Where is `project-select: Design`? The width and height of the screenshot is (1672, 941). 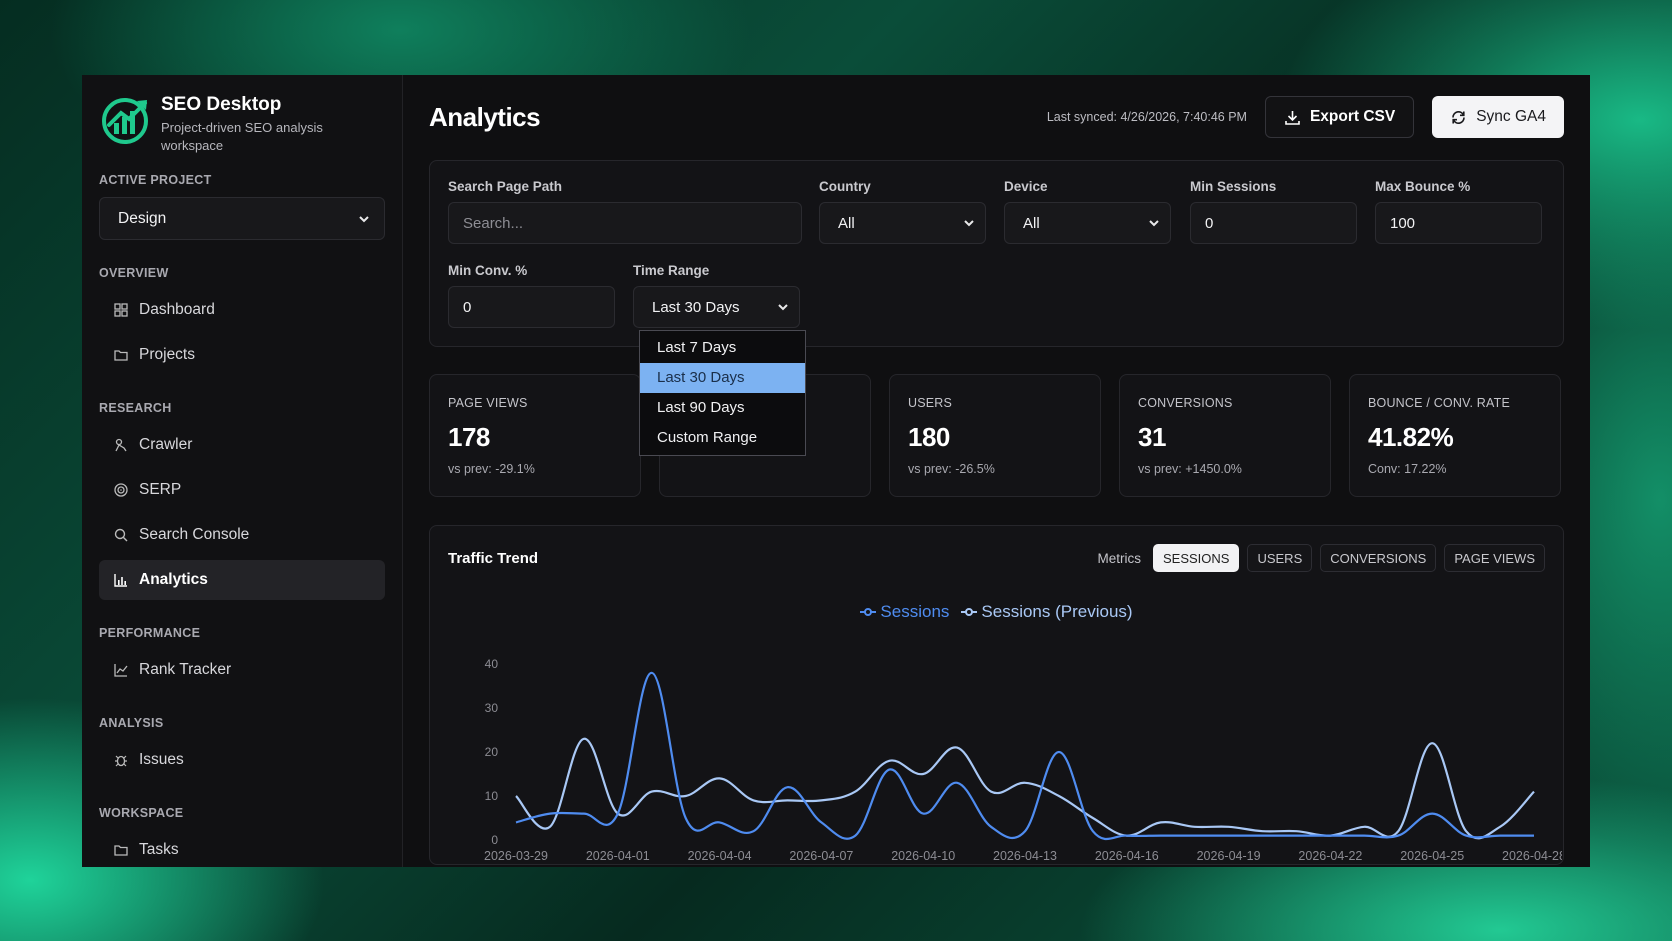
project-select: Design is located at coordinates (242, 218).